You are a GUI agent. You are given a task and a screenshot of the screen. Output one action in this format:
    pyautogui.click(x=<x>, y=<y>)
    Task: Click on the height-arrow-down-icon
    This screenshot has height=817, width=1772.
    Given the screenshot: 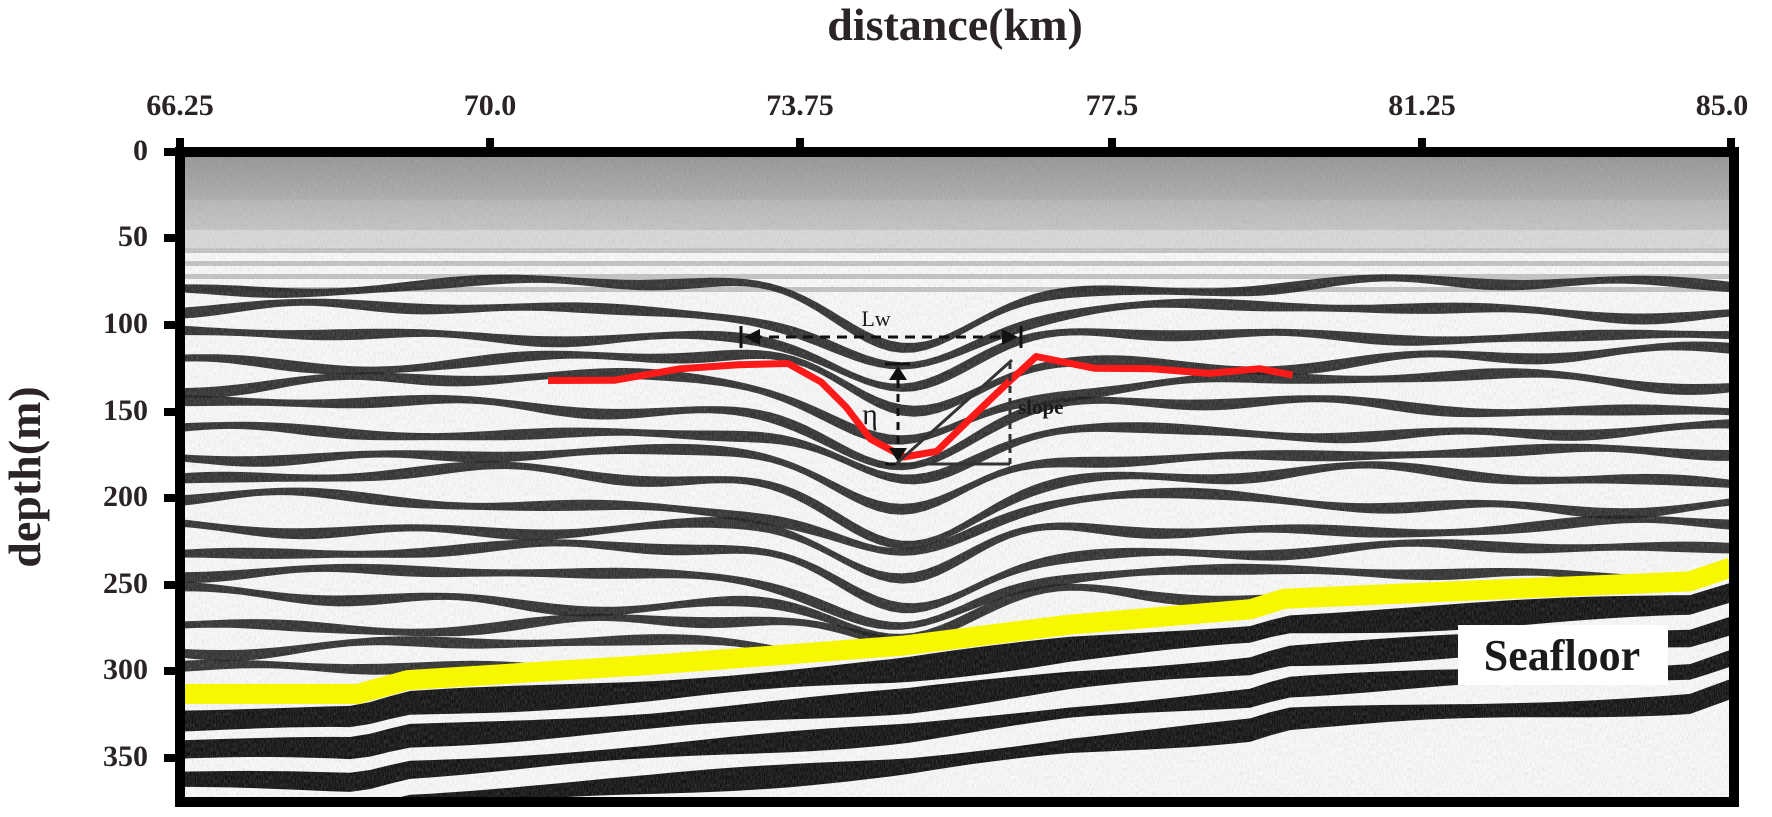 What is the action you would take?
    pyautogui.click(x=898, y=455)
    